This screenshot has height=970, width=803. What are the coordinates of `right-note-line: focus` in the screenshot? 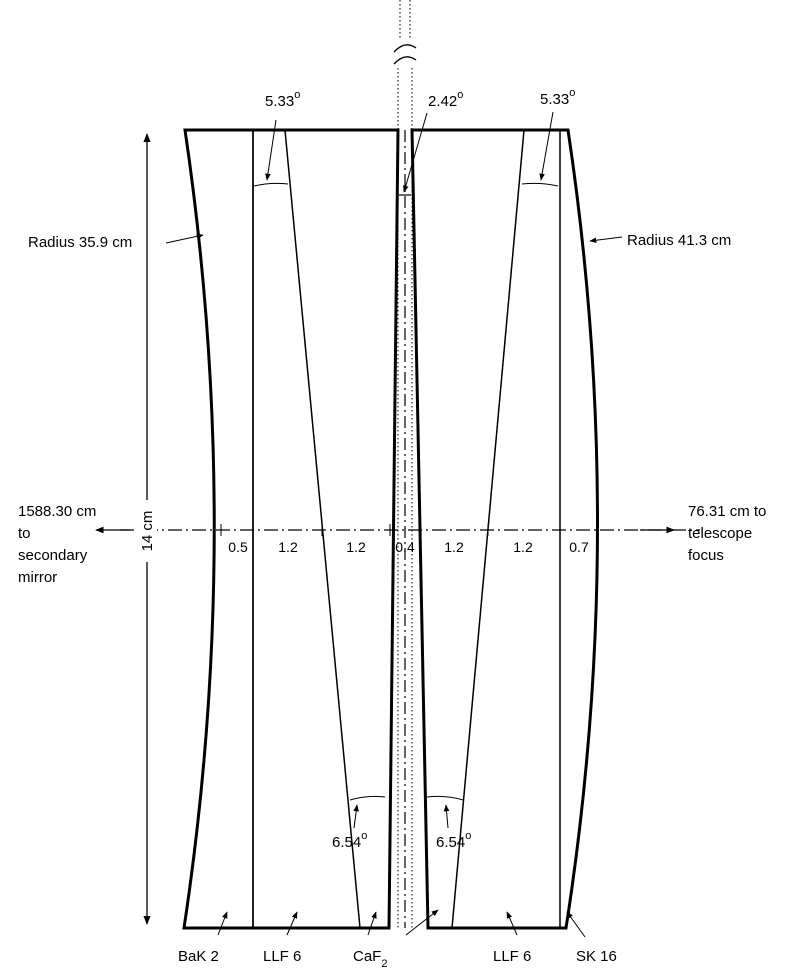 It's located at (706, 555).